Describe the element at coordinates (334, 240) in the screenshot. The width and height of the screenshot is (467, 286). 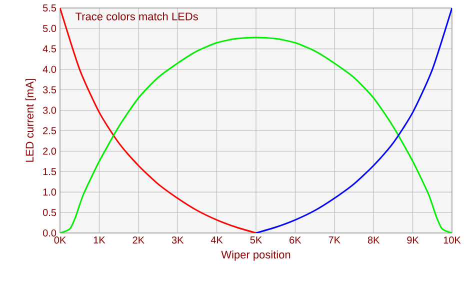
I see `x-tick-label: 7K` at that location.